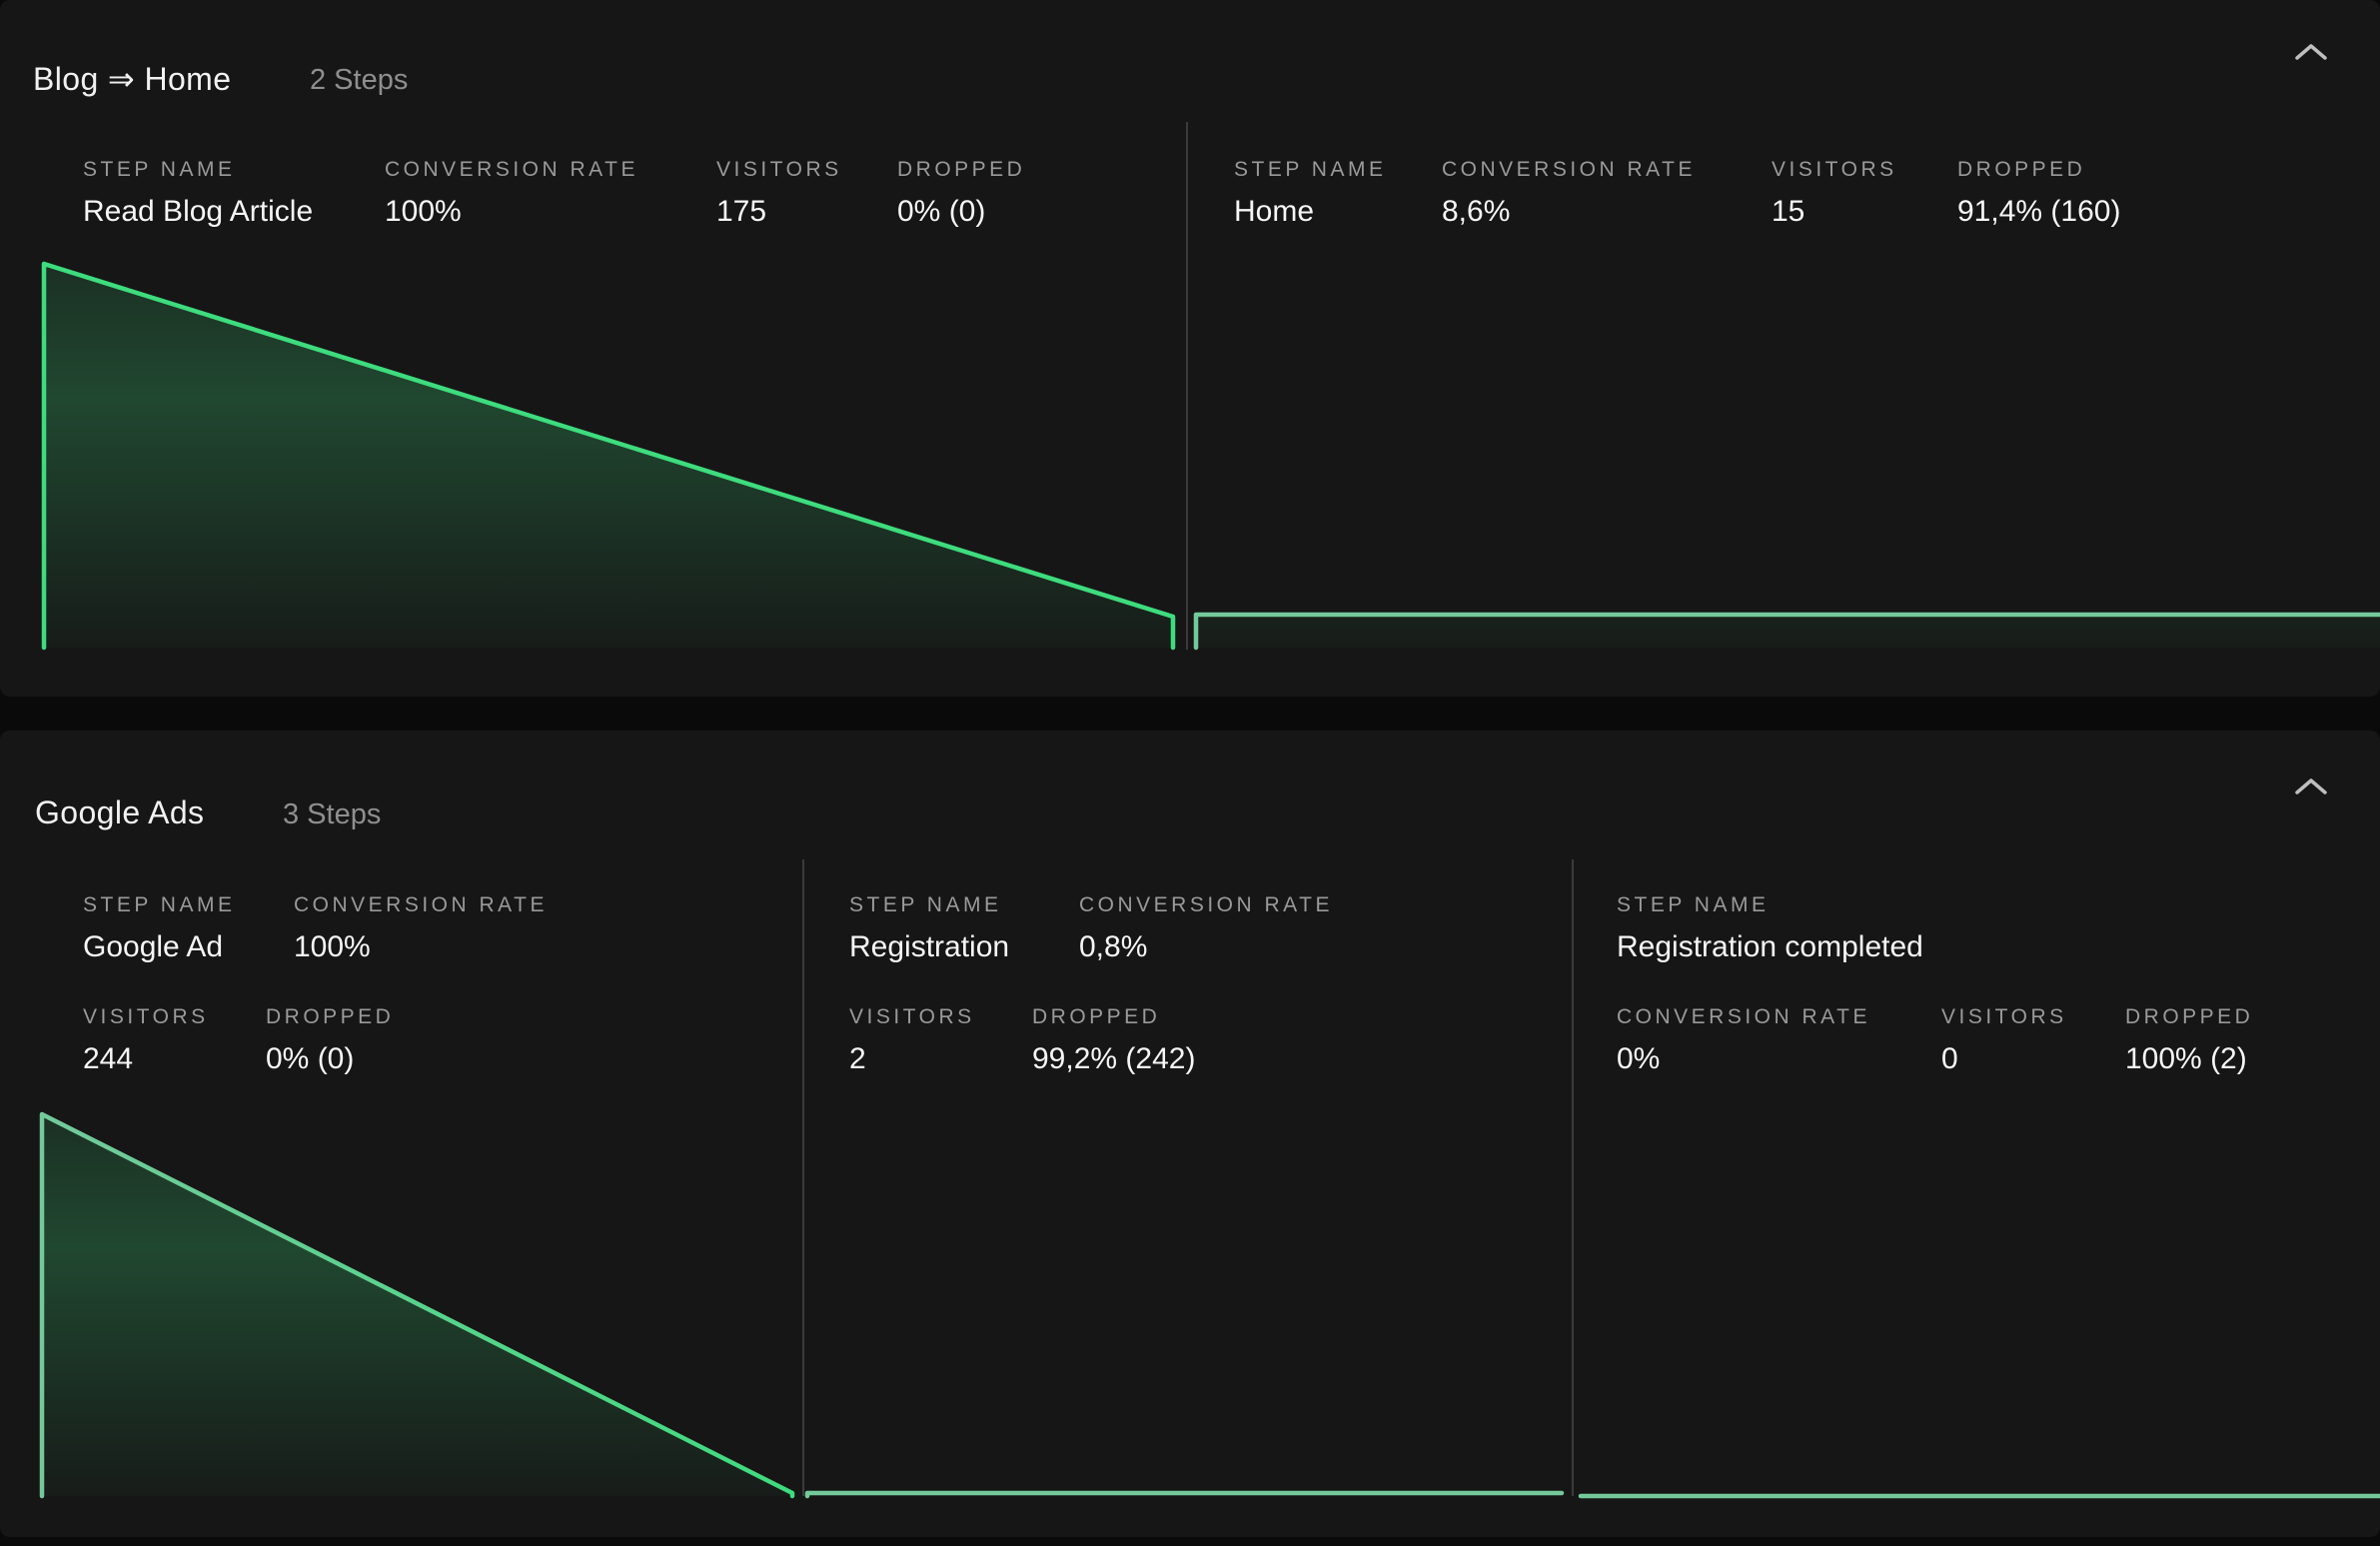 The width and height of the screenshot is (2380, 1546). What do you see at coordinates (1569, 193) in the screenshot?
I see `stat-field-conversion-rate: CONVERSION RATE 8,6%` at bounding box center [1569, 193].